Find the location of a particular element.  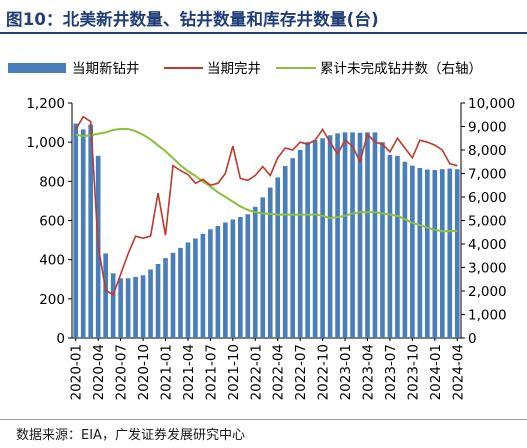

source-divider is located at coordinates (263, 419).